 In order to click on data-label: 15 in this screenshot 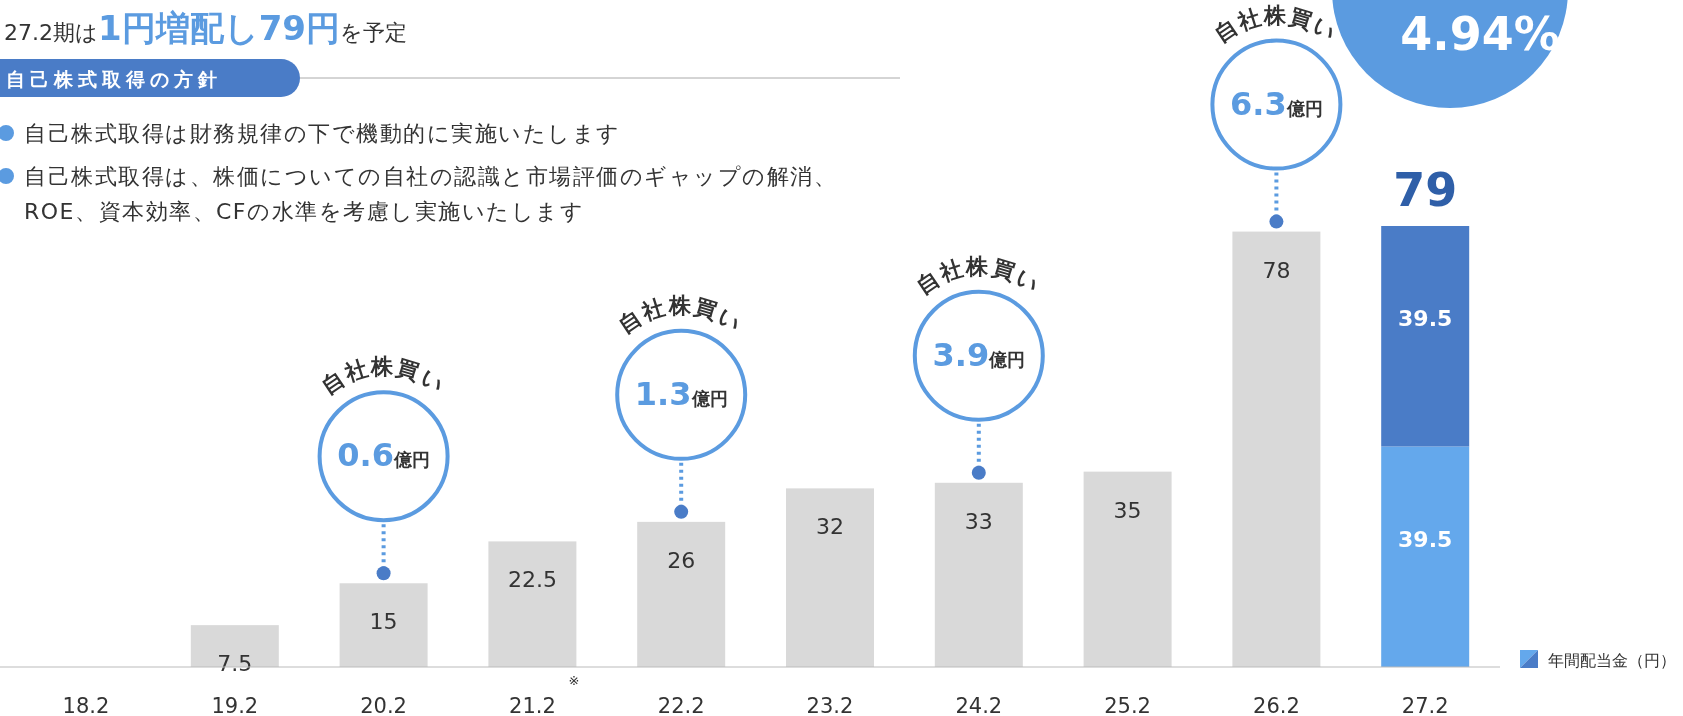, I will do `click(383, 622)`.